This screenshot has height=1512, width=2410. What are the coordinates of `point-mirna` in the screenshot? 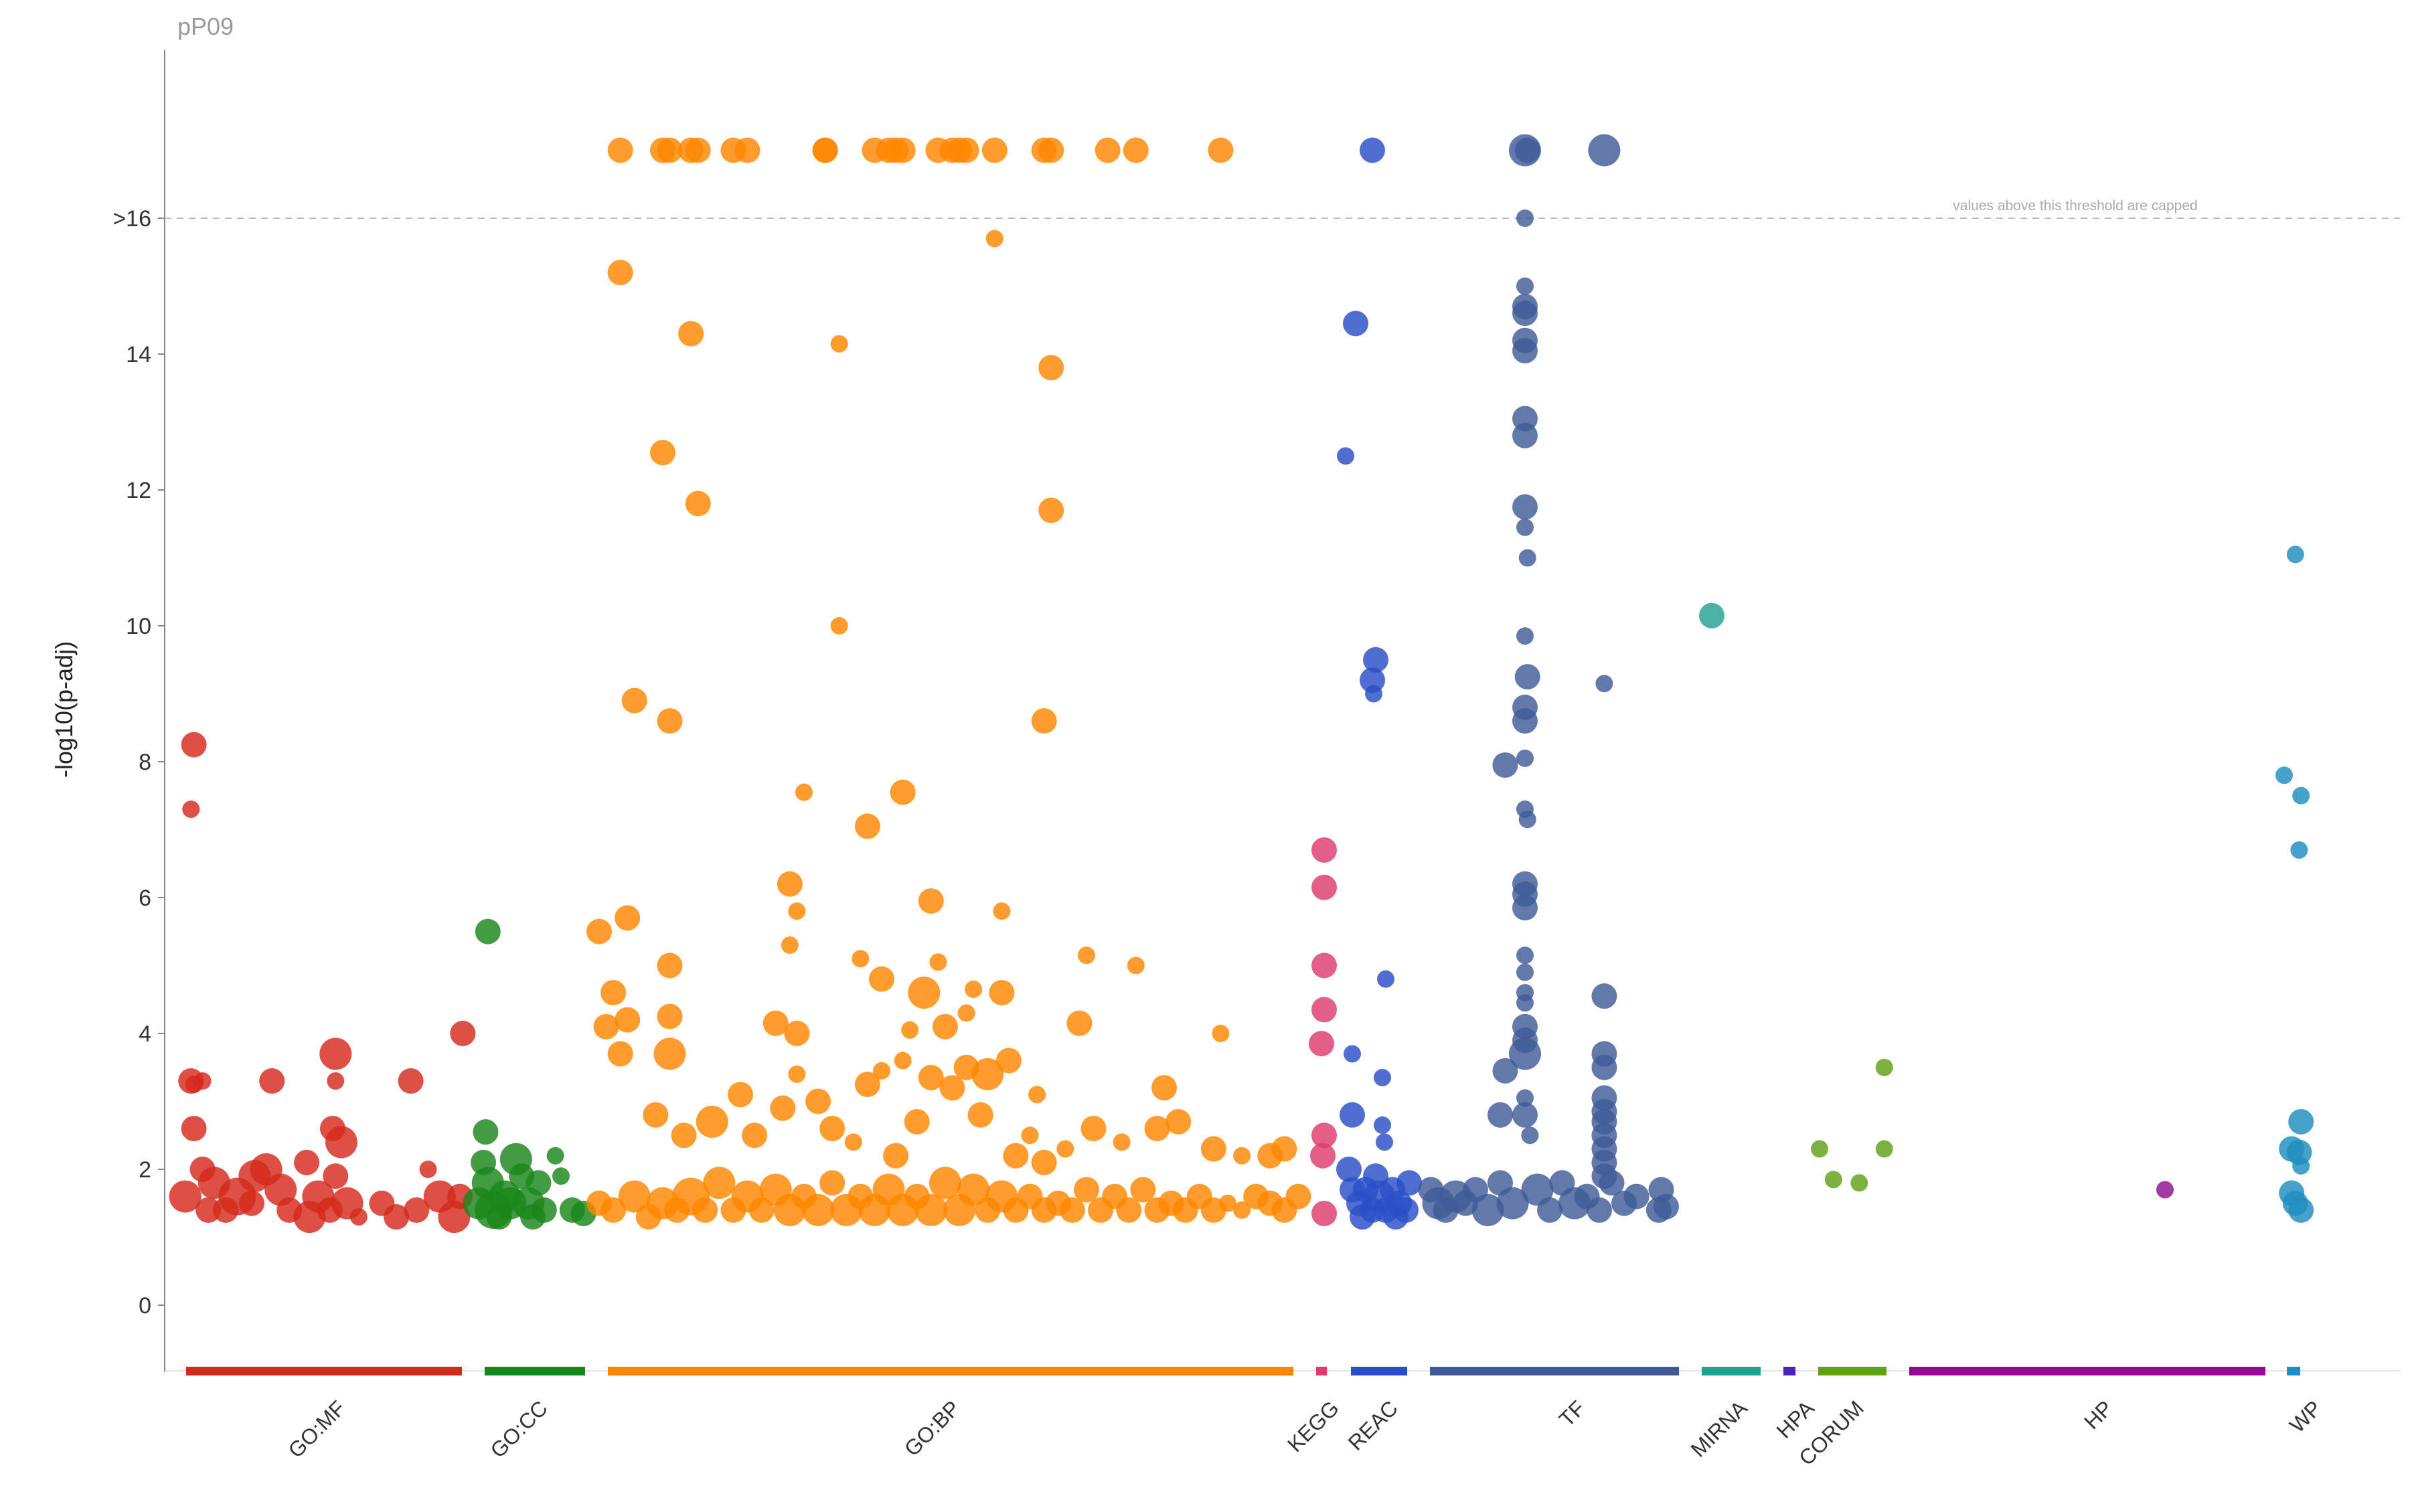 It's located at (1711, 615).